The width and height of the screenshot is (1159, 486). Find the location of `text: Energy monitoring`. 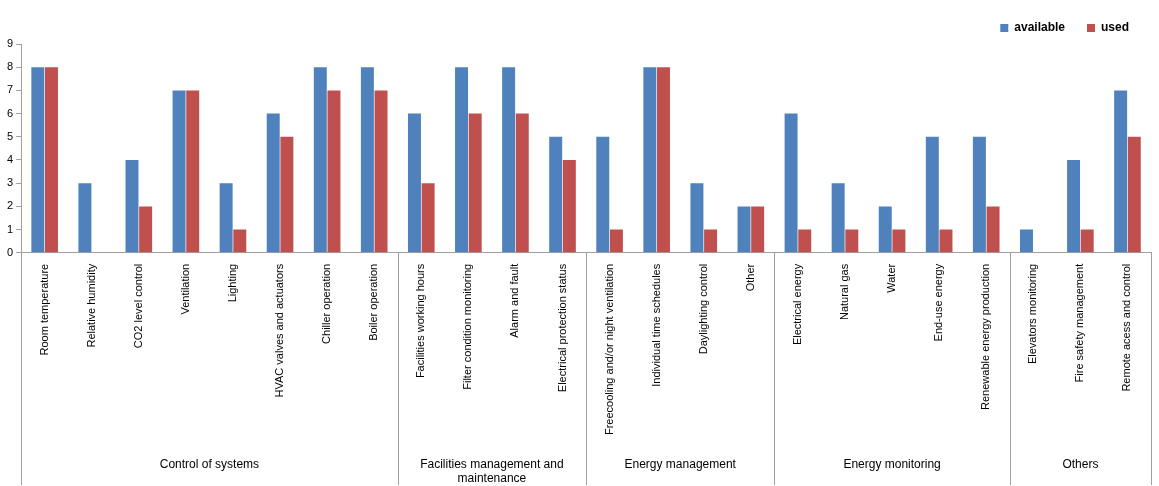

text: Energy monitoring is located at coordinates (892, 464).